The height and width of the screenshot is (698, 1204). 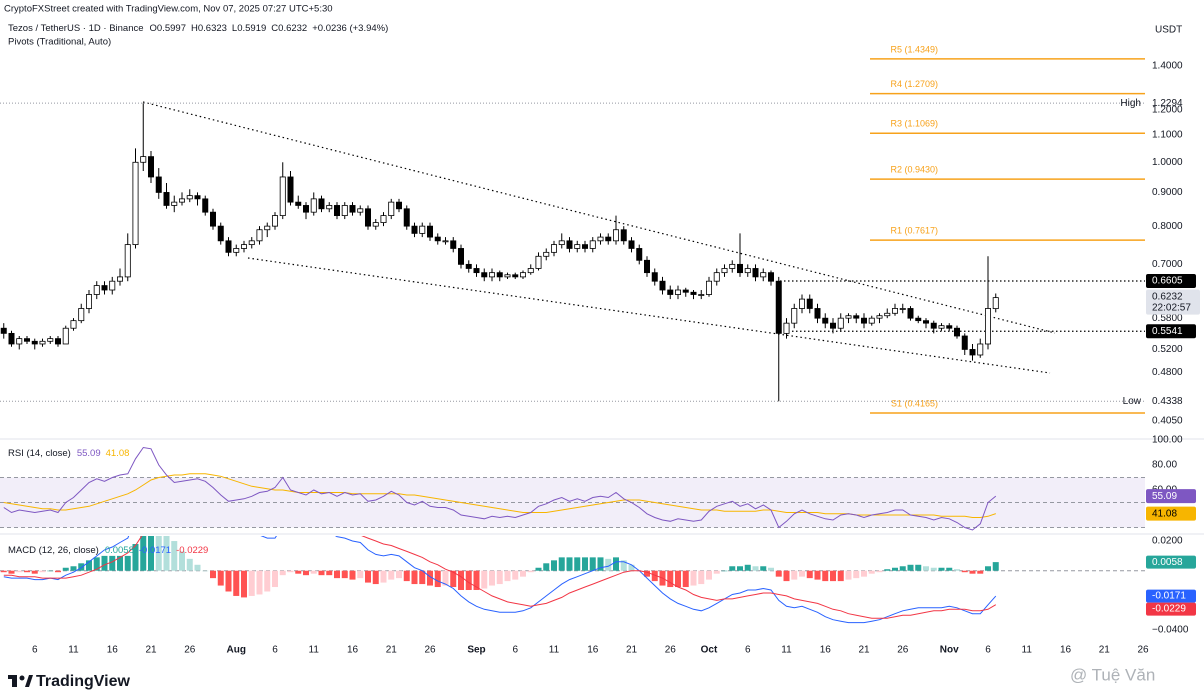 I want to click on macd-legend-value: -0.0171, so click(x=155, y=550).